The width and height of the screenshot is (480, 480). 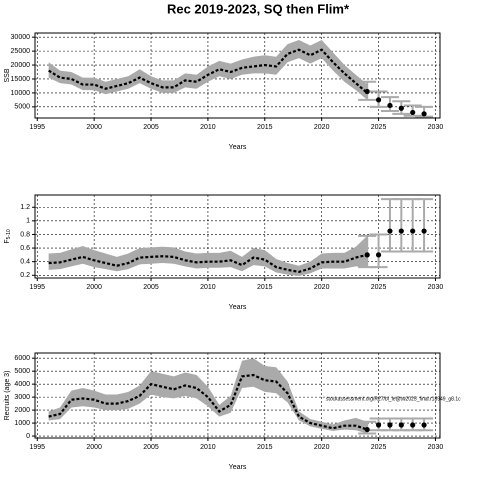 I want to click on y-axis-label: Recruits (age 3), so click(x=7, y=396).